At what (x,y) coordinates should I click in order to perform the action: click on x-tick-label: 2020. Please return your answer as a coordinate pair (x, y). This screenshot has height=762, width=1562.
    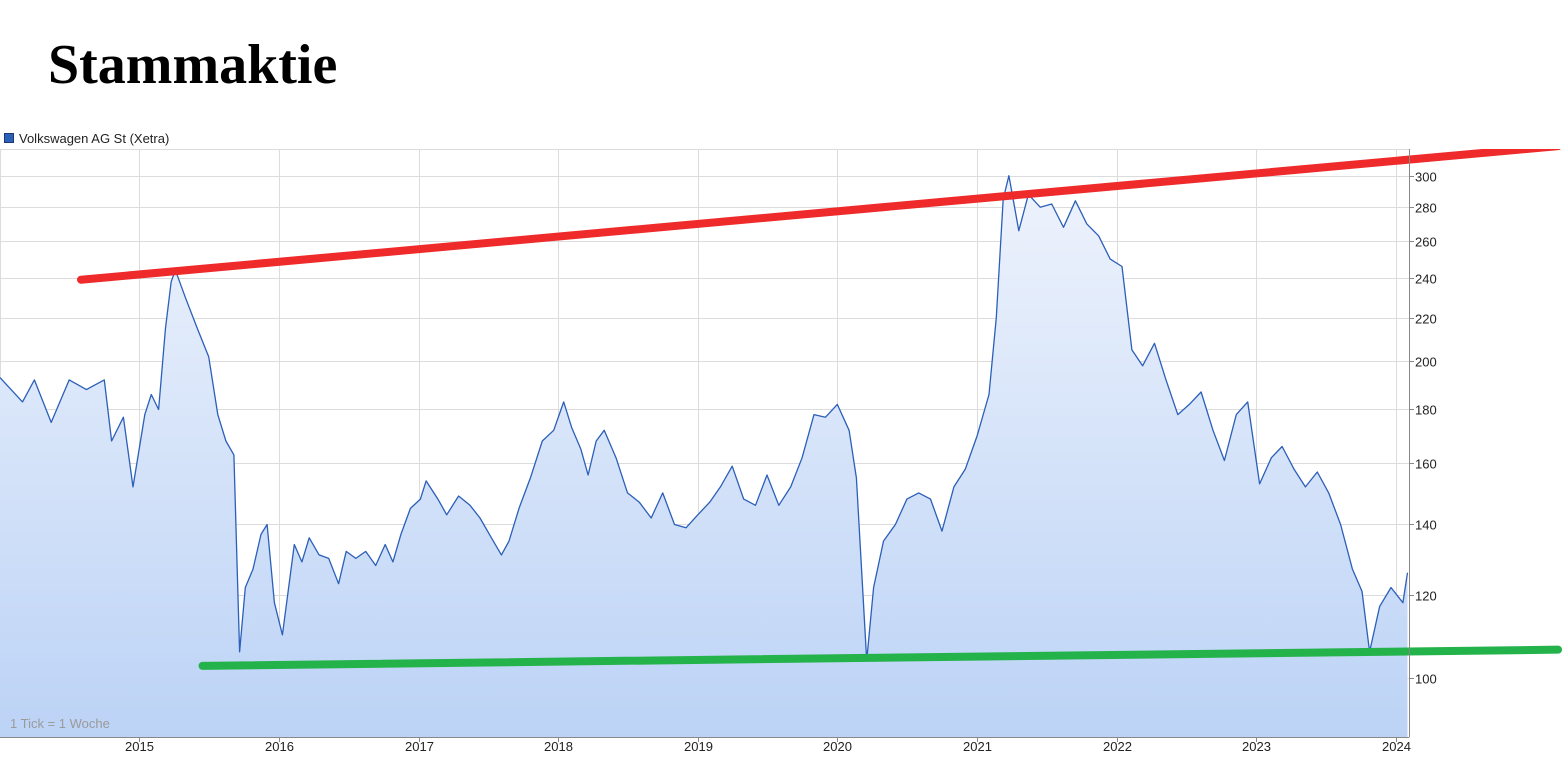
    Looking at the image, I should click on (837, 746).